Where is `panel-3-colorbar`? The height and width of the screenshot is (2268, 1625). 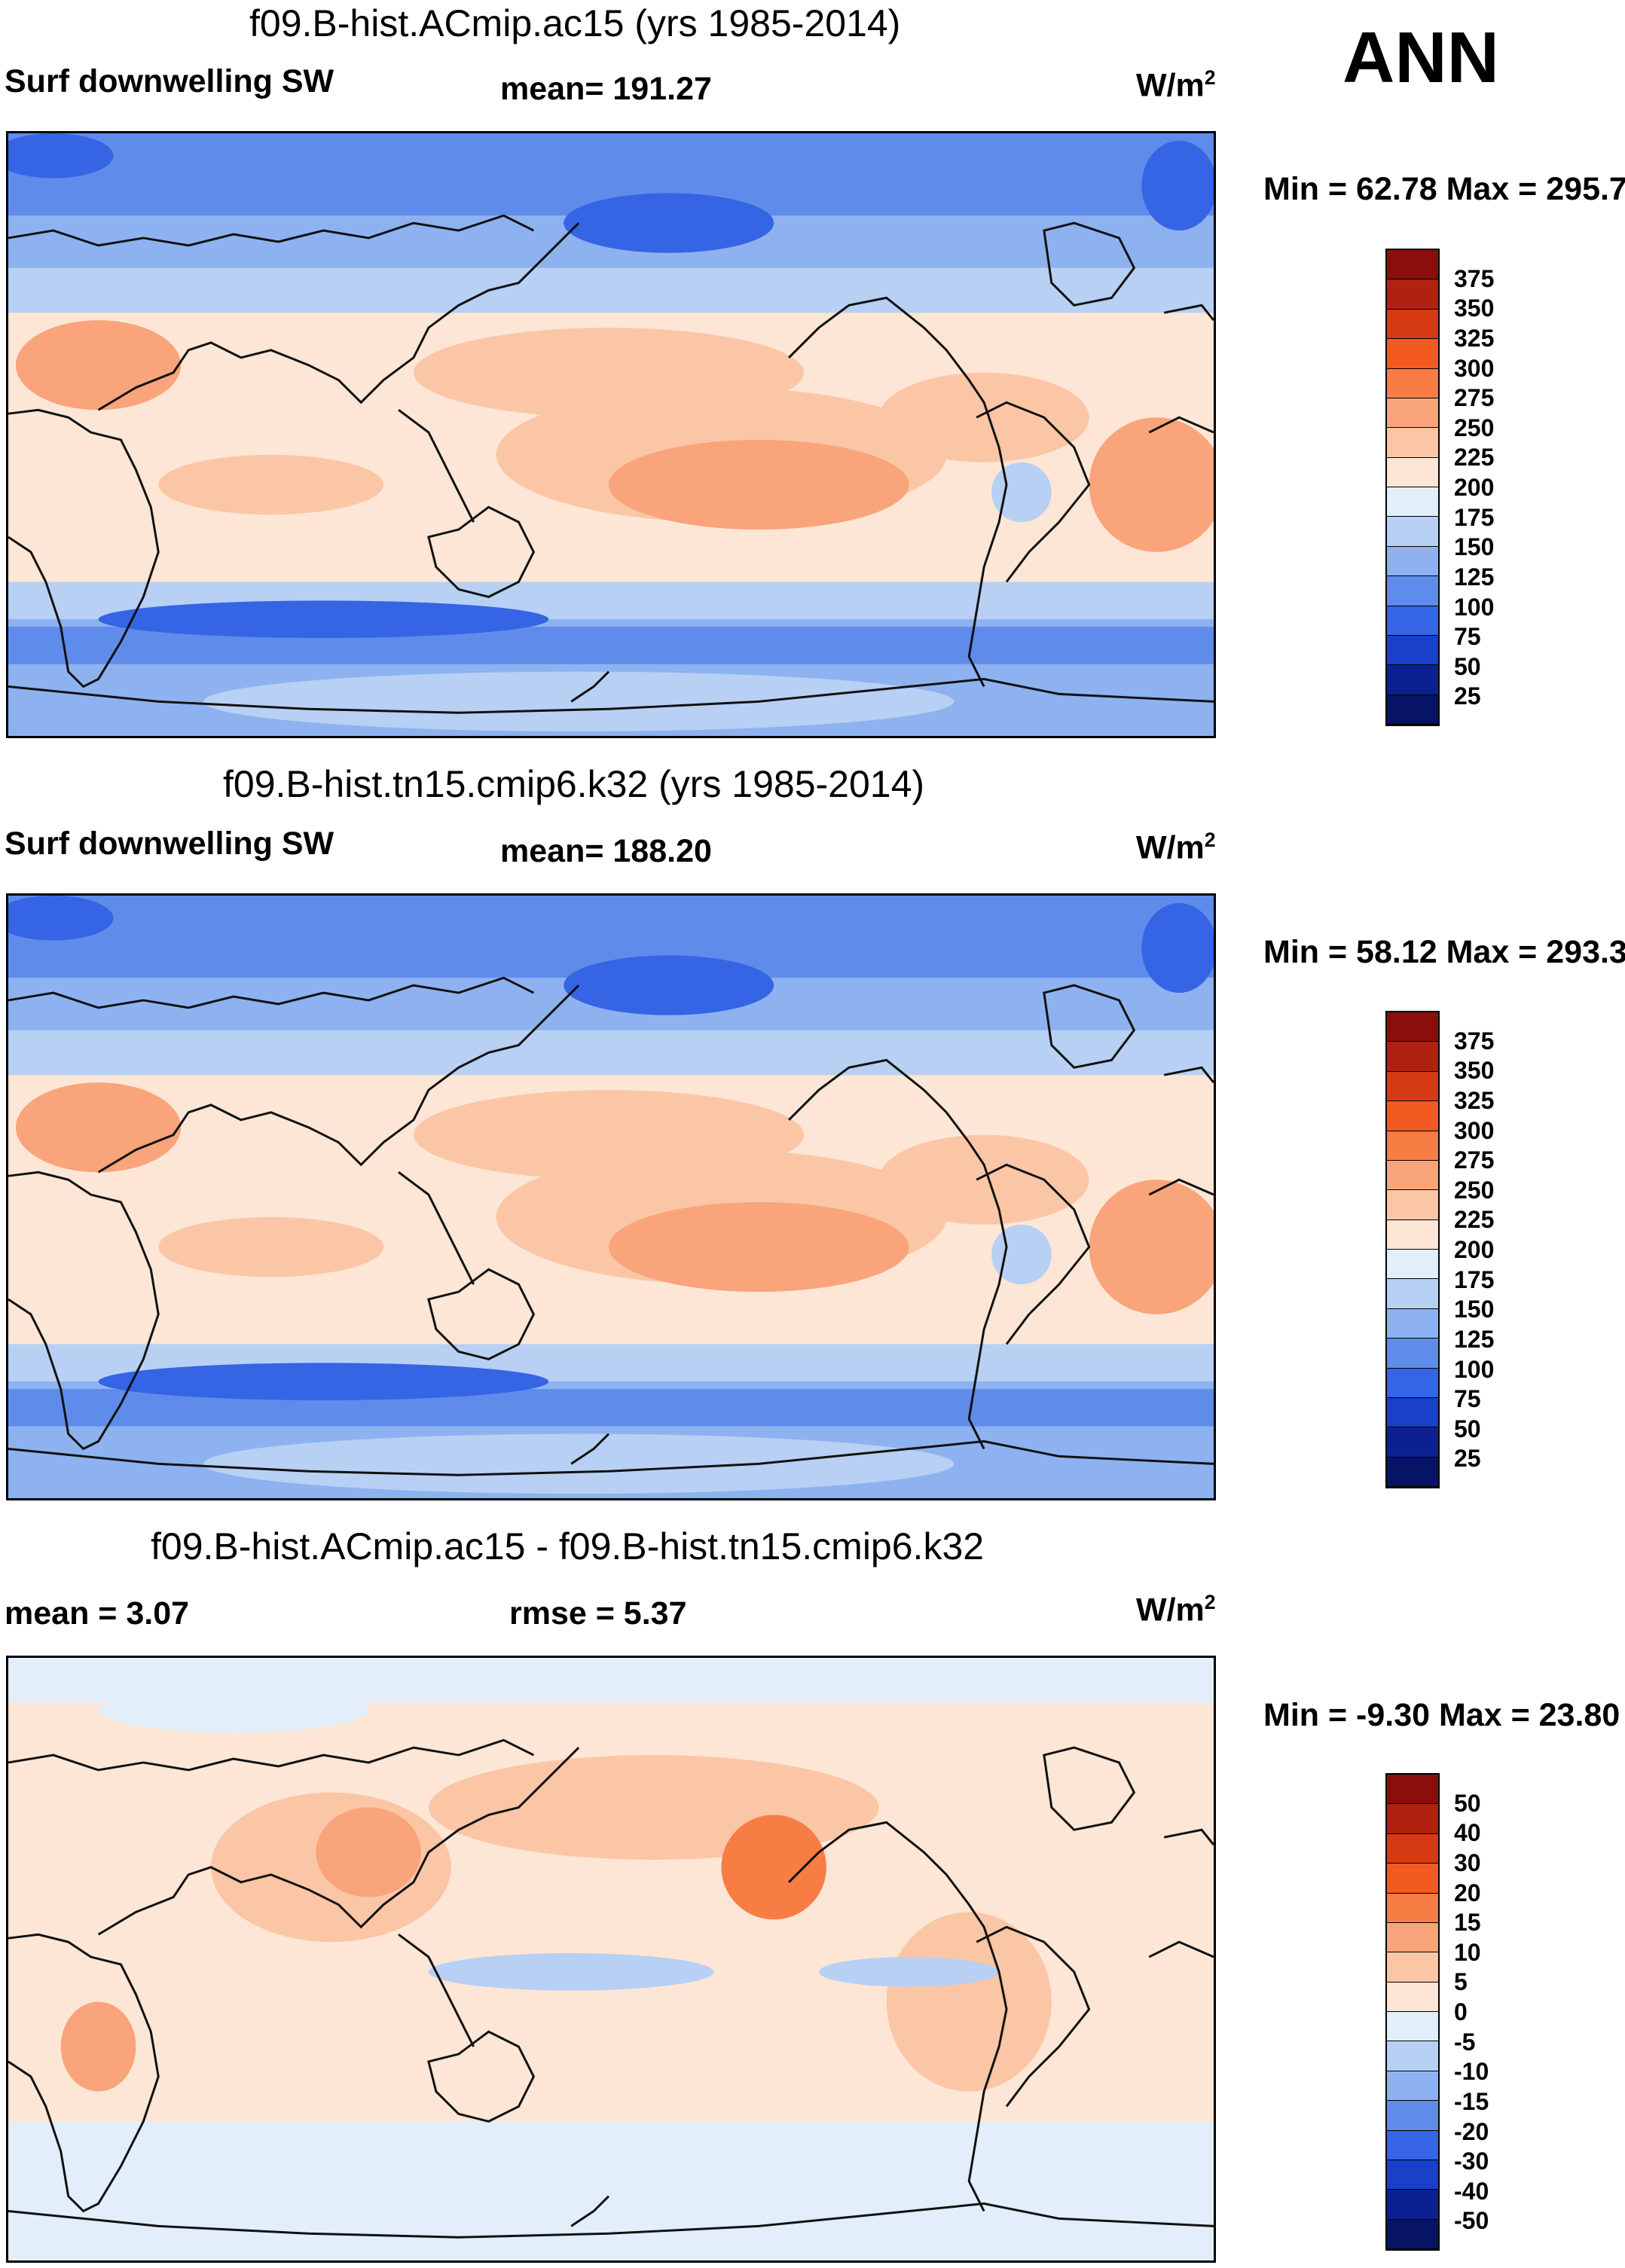
panel-3-colorbar is located at coordinates (1412, 2012).